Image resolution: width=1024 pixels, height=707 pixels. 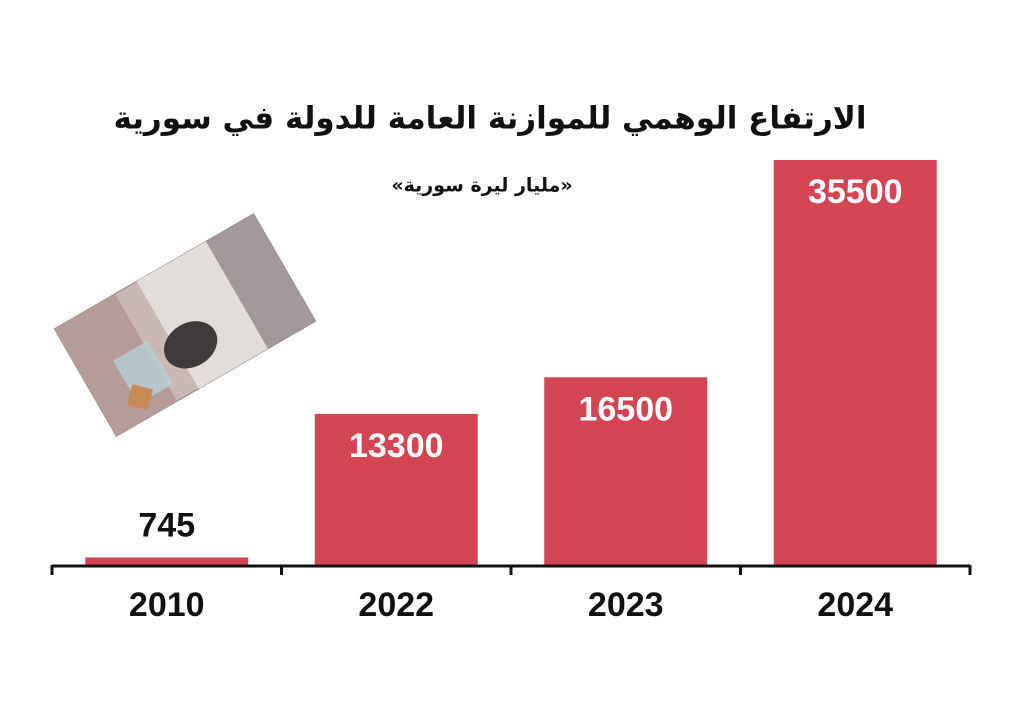 I want to click on banknote-illustration, so click(x=185, y=325).